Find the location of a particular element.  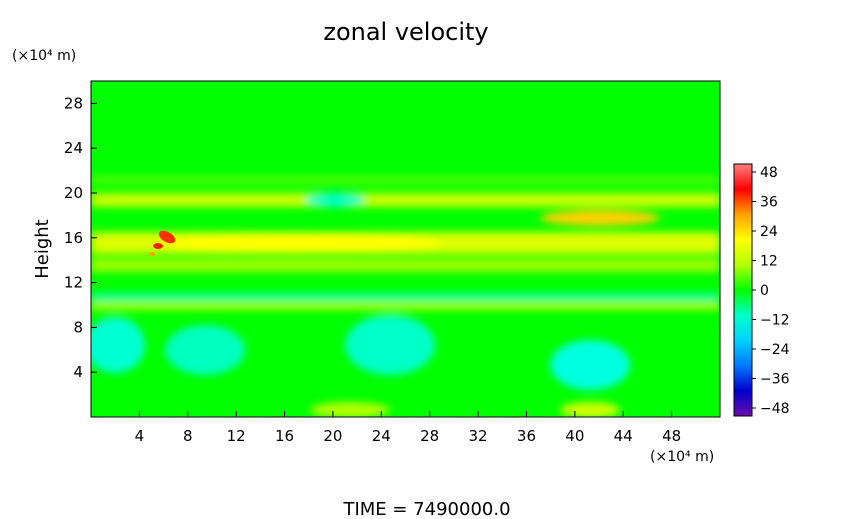

y-axis-ticks: 4 8 12 16 20 24 28 is located at coordinates (80, 237).